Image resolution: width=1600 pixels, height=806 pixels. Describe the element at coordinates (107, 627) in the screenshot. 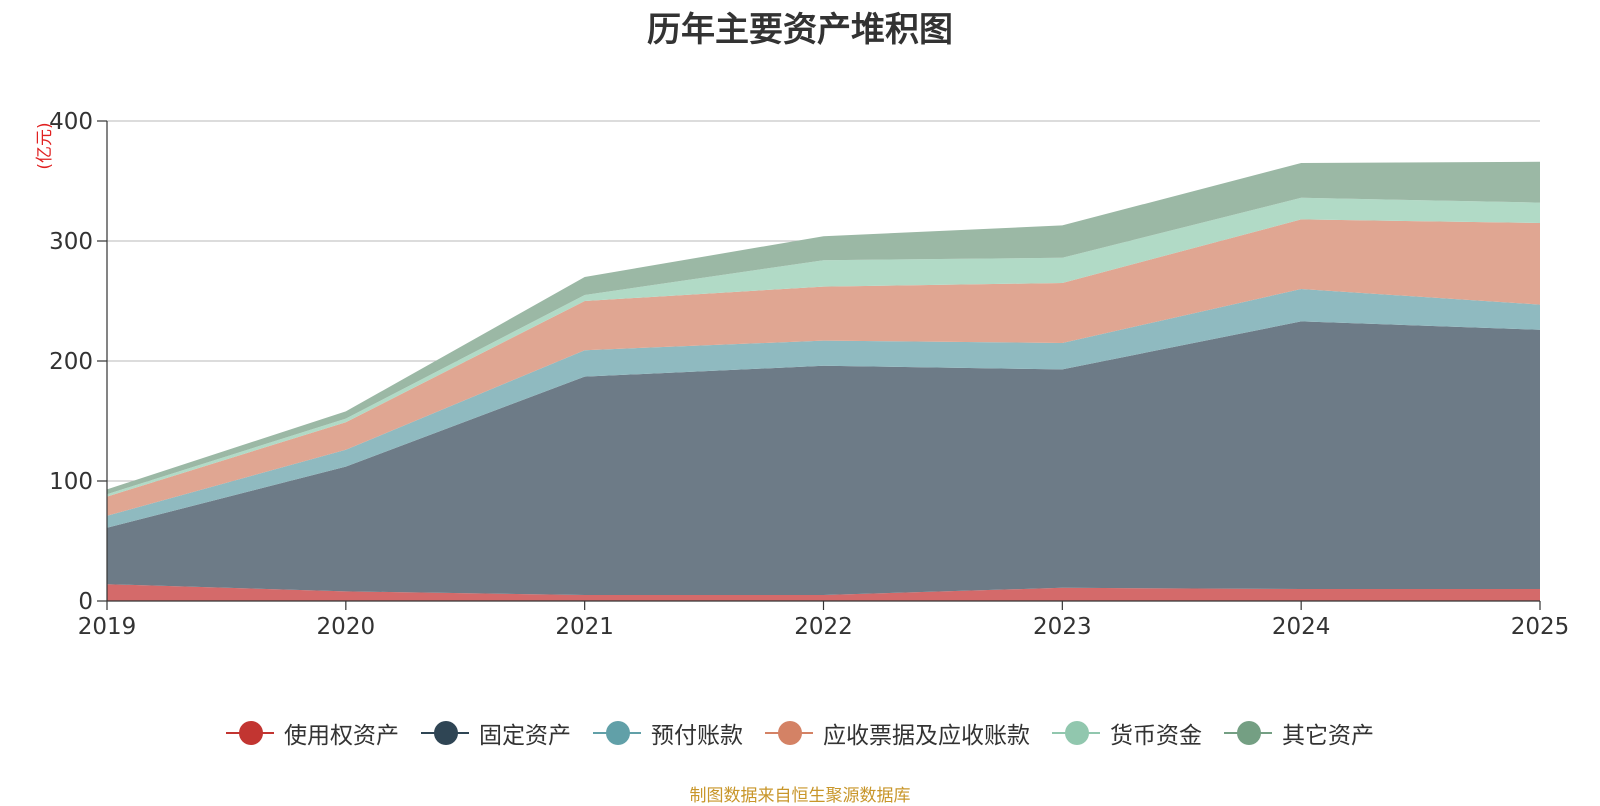

I see `x-tick-label: 2019` at that location.